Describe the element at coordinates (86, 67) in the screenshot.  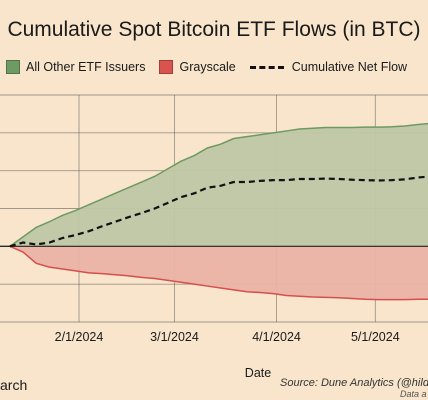
I see `legend-label-other: All Other ETF Issuers` at that location.